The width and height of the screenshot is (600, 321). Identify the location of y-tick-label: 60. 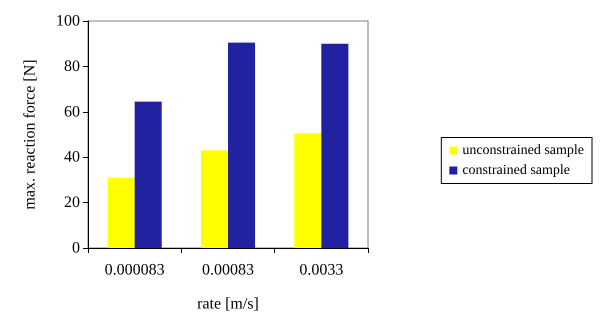
(72, 111).